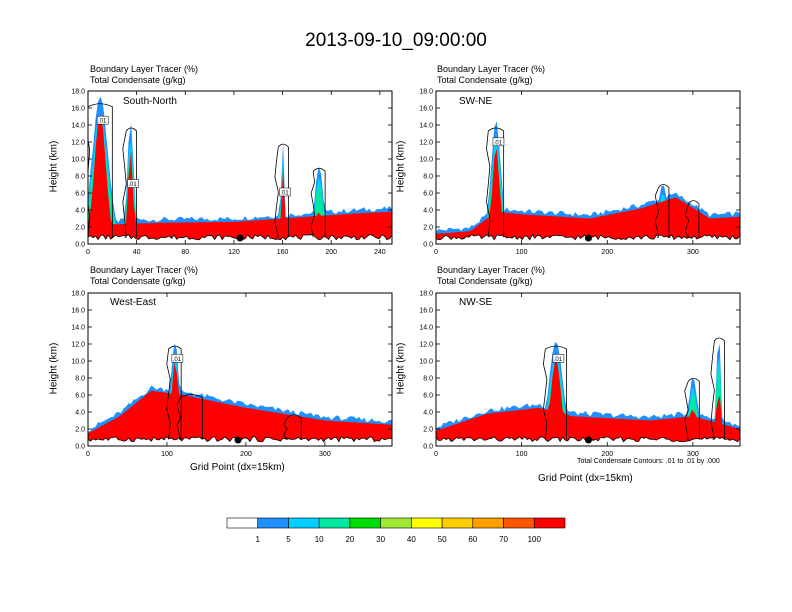  Describe the element at coordinates (428, 379) in the screenshot. I see `panel-4-ytick-label-4: 8.0` at that location.